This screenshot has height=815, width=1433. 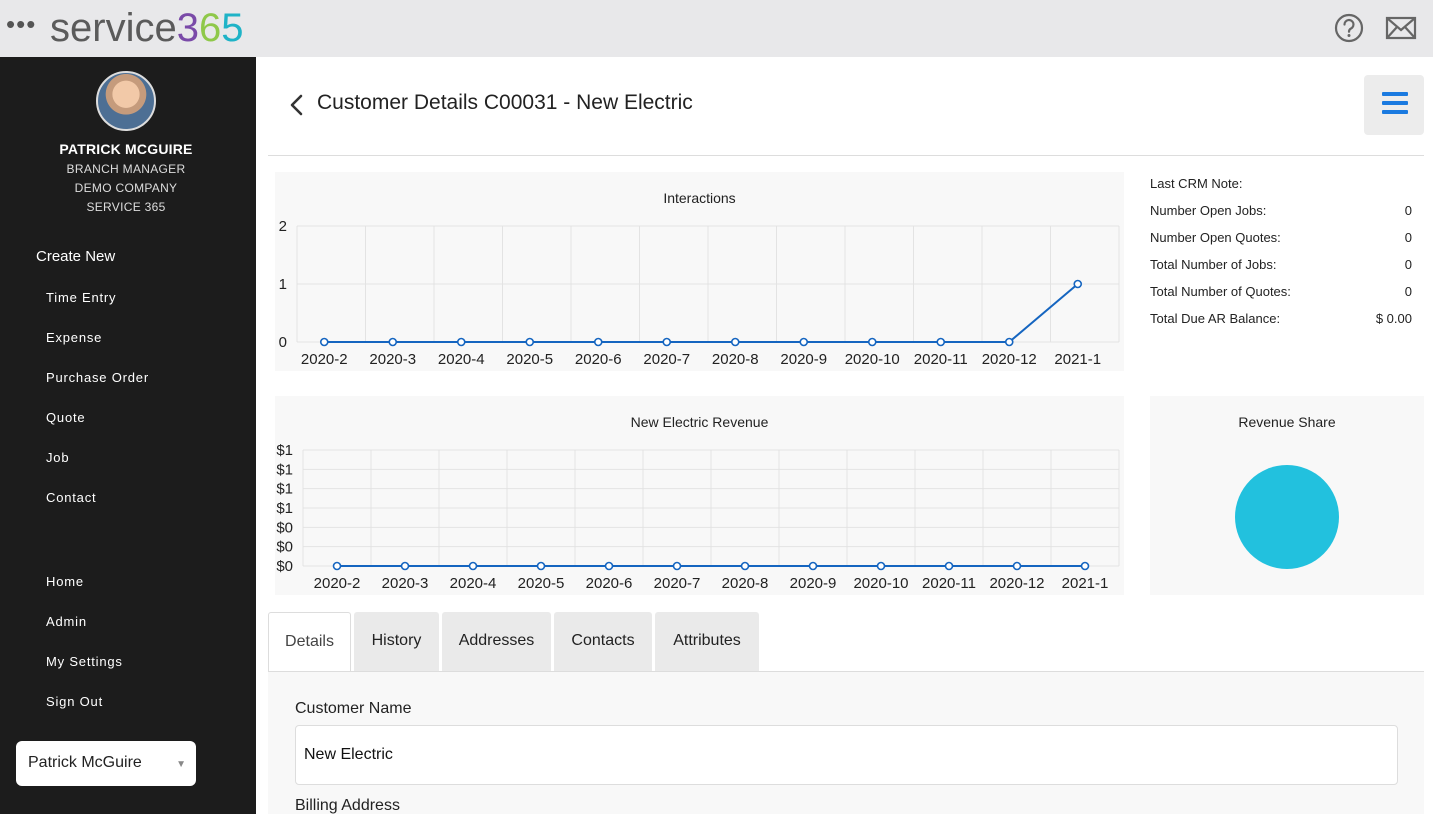 What do you see at coordinates (126, 169) in the screenshot?
I see `user-role: BRANCH MANAGER` at bounding box center [126, 169].